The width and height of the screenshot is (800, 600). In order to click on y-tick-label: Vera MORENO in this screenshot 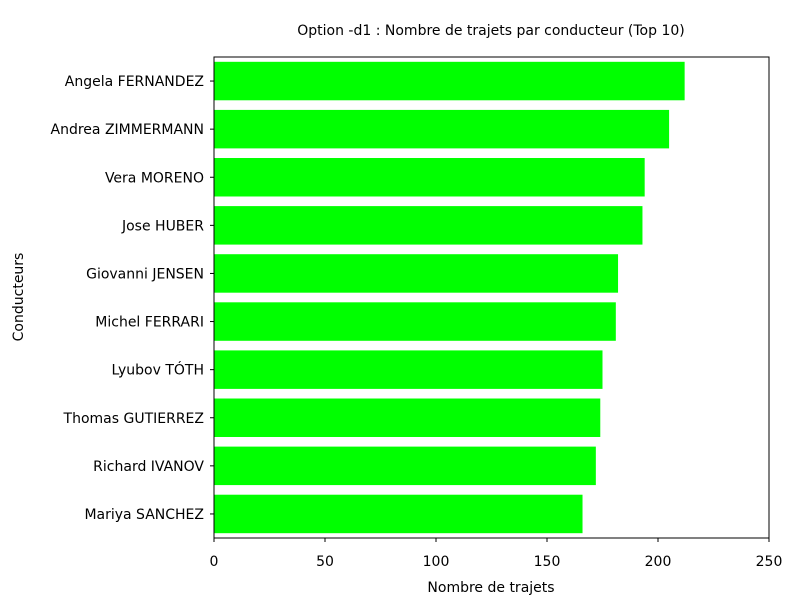, I will do `click(154, 178)`.